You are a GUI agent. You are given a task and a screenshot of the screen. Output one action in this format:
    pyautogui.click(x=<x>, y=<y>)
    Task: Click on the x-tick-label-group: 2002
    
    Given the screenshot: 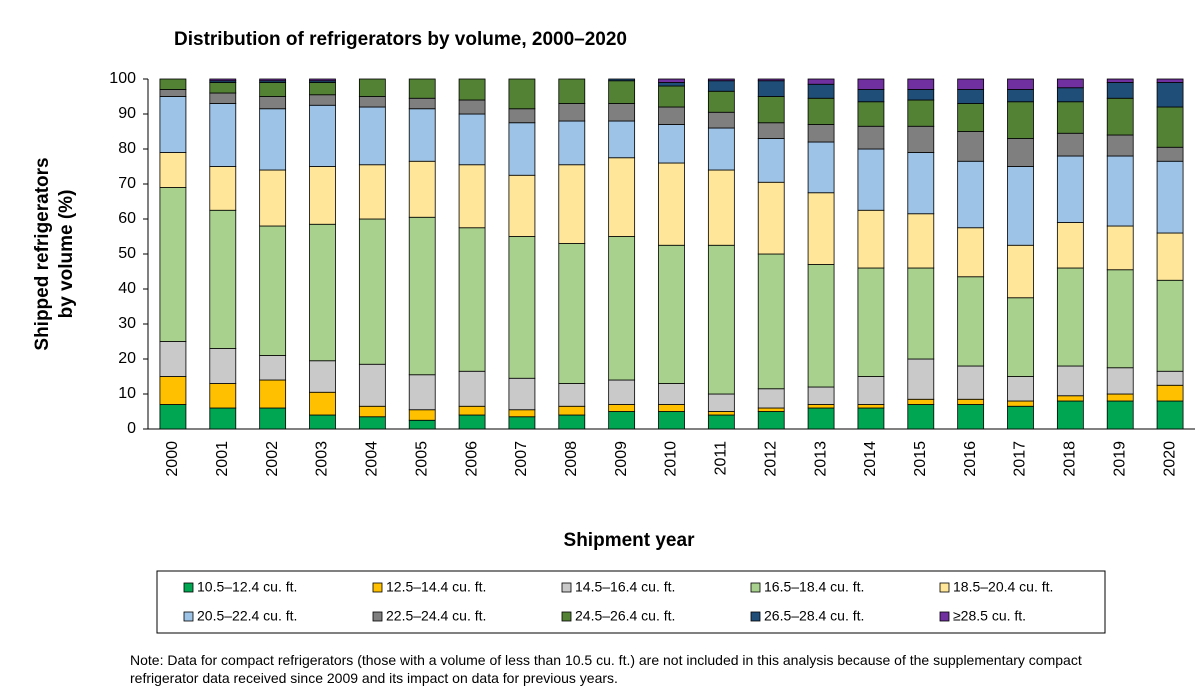 What is the action you would take?
    pyautogui.click(x=272, y=459)
    